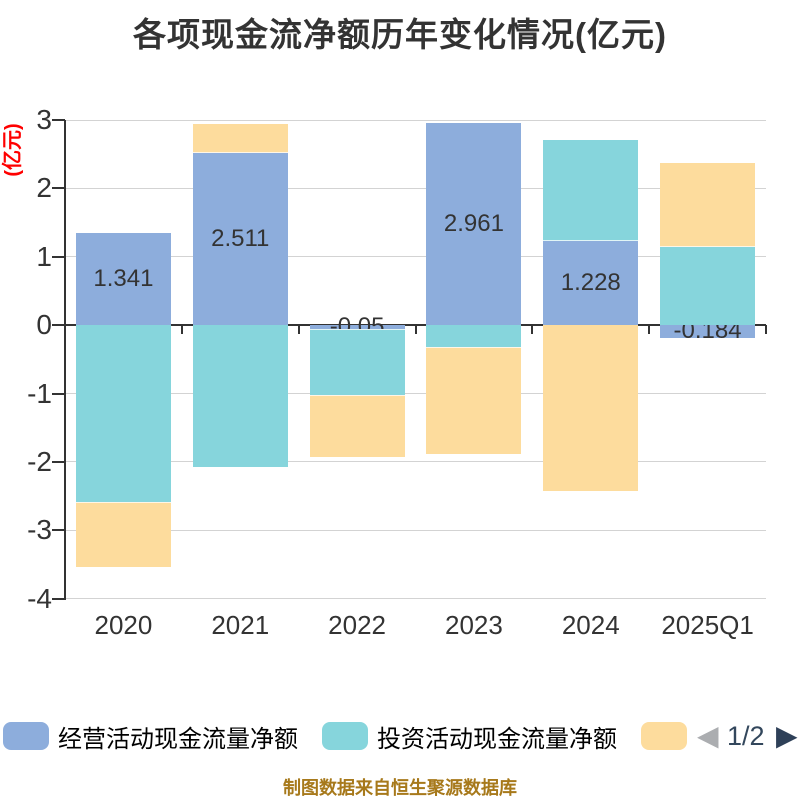 The height and width of the screenshot is (800, 800). Describe the element at coordinates (240, 625) in the screenshot. I see `x-axis-label-2021: 2021` at that location.